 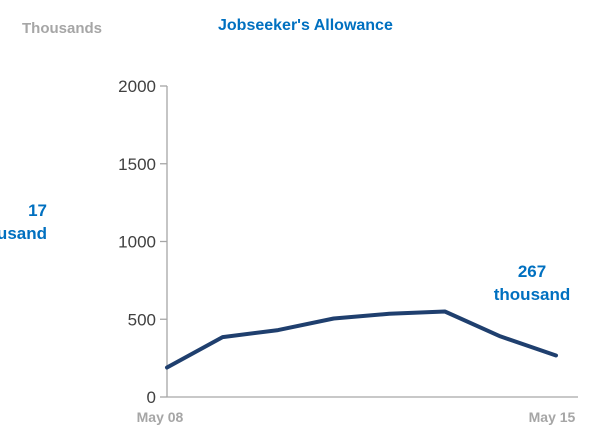 I want to click on end-annotation-unit: thousand, so click(x=532, y=294).